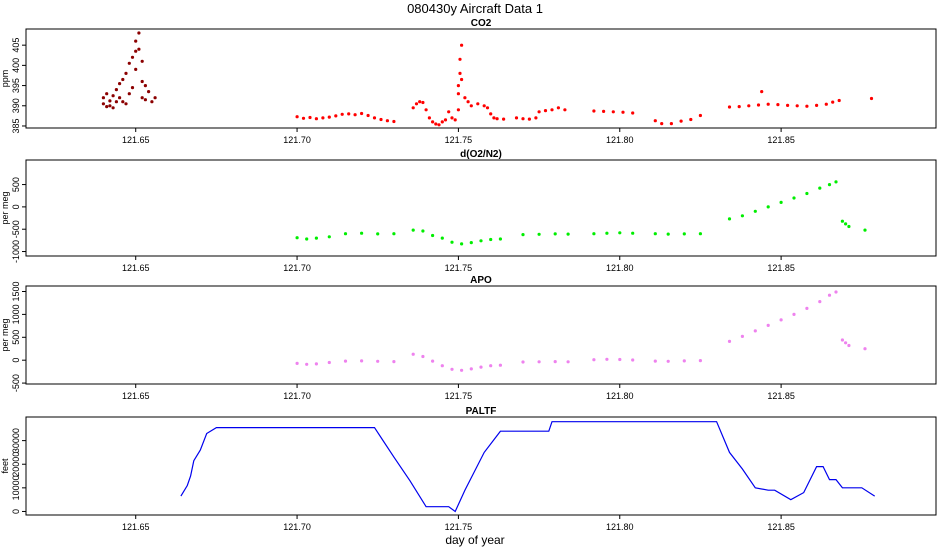 The image size is (950, 550). What do you see at coordinates (481, 411) in the screenshot?
I see `panel-title: PALTF` at bounding box center [481, 411].